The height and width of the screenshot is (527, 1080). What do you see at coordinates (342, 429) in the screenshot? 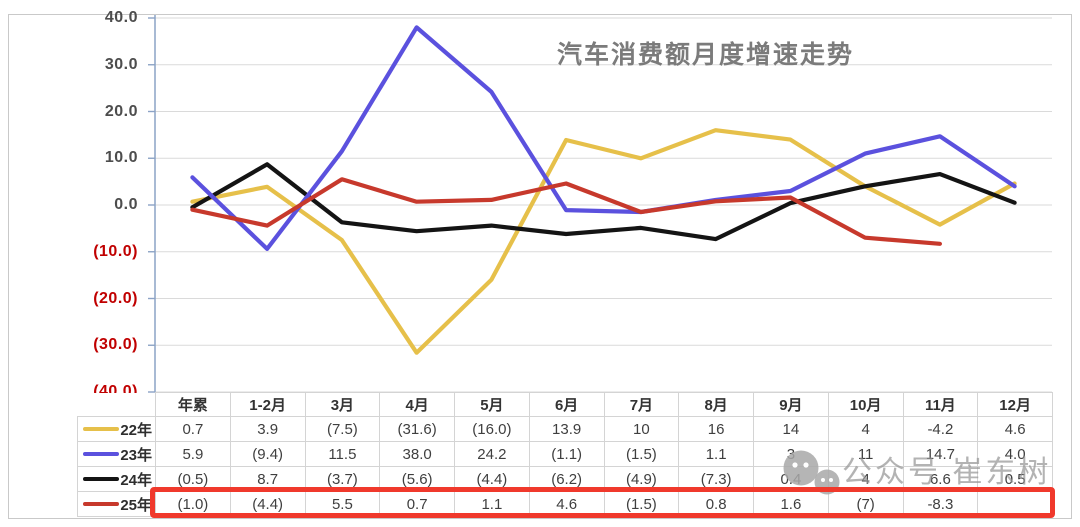
I see `table-cell: (7.5)` at bounding box center [342, 429].